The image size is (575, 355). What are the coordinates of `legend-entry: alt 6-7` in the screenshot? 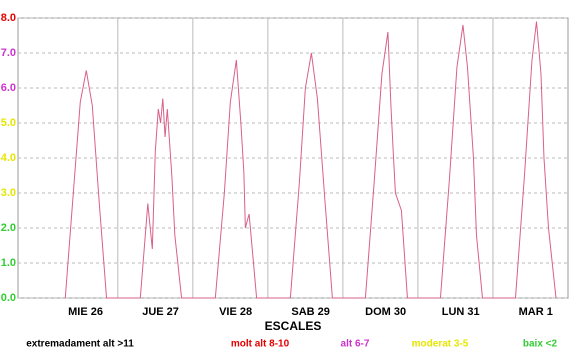 It's located at (355, 344).